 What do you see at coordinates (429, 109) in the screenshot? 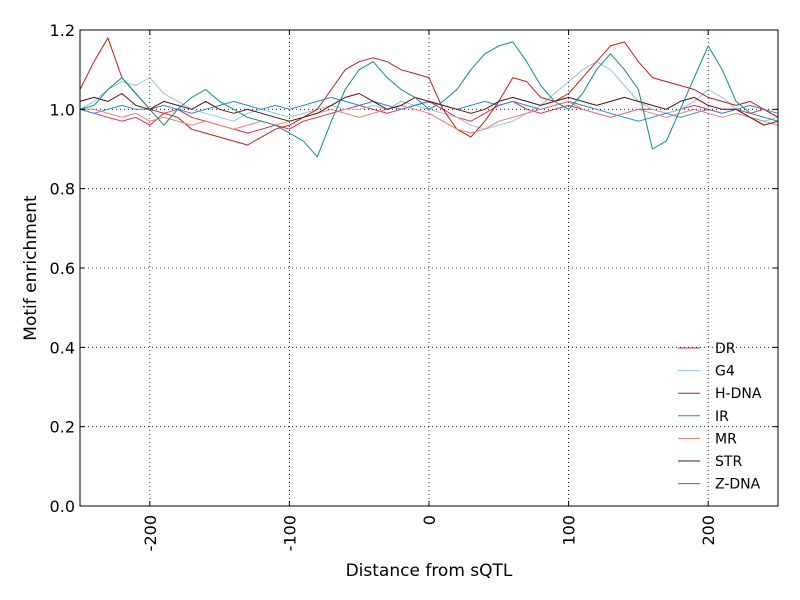
I see `series-line-str` at bounding box center [429, 109].